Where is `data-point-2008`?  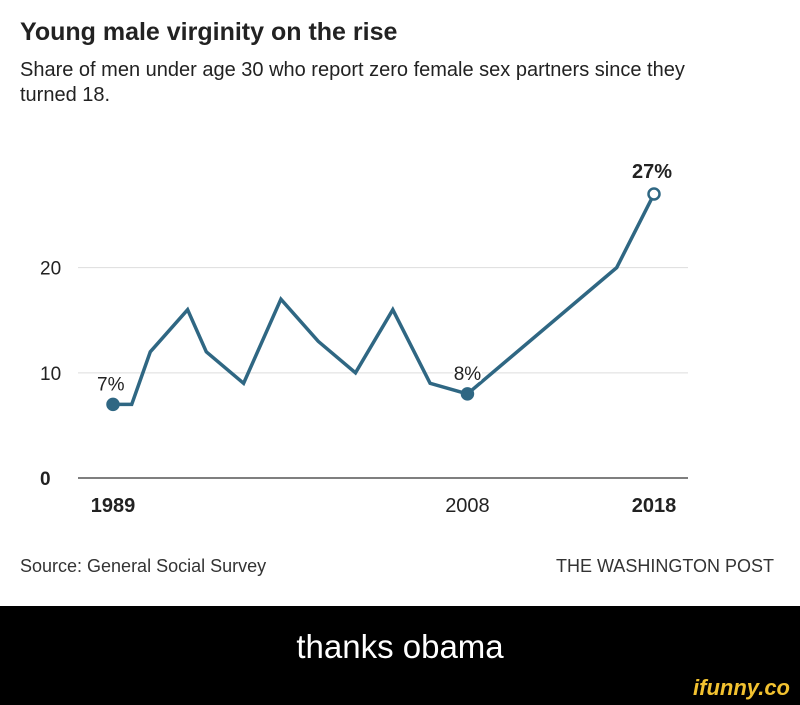 data-point-2008 is located at coordinates (467, 394).